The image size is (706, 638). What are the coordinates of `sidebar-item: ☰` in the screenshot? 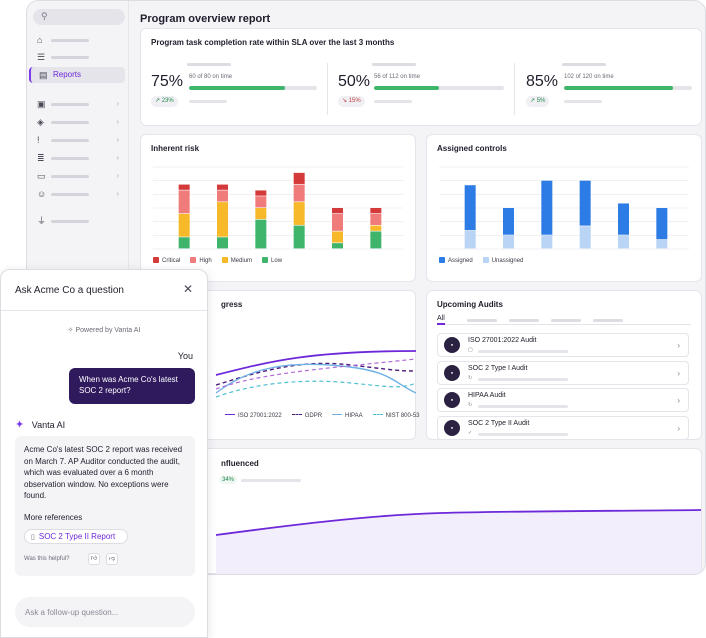 It's located at (77, 57).